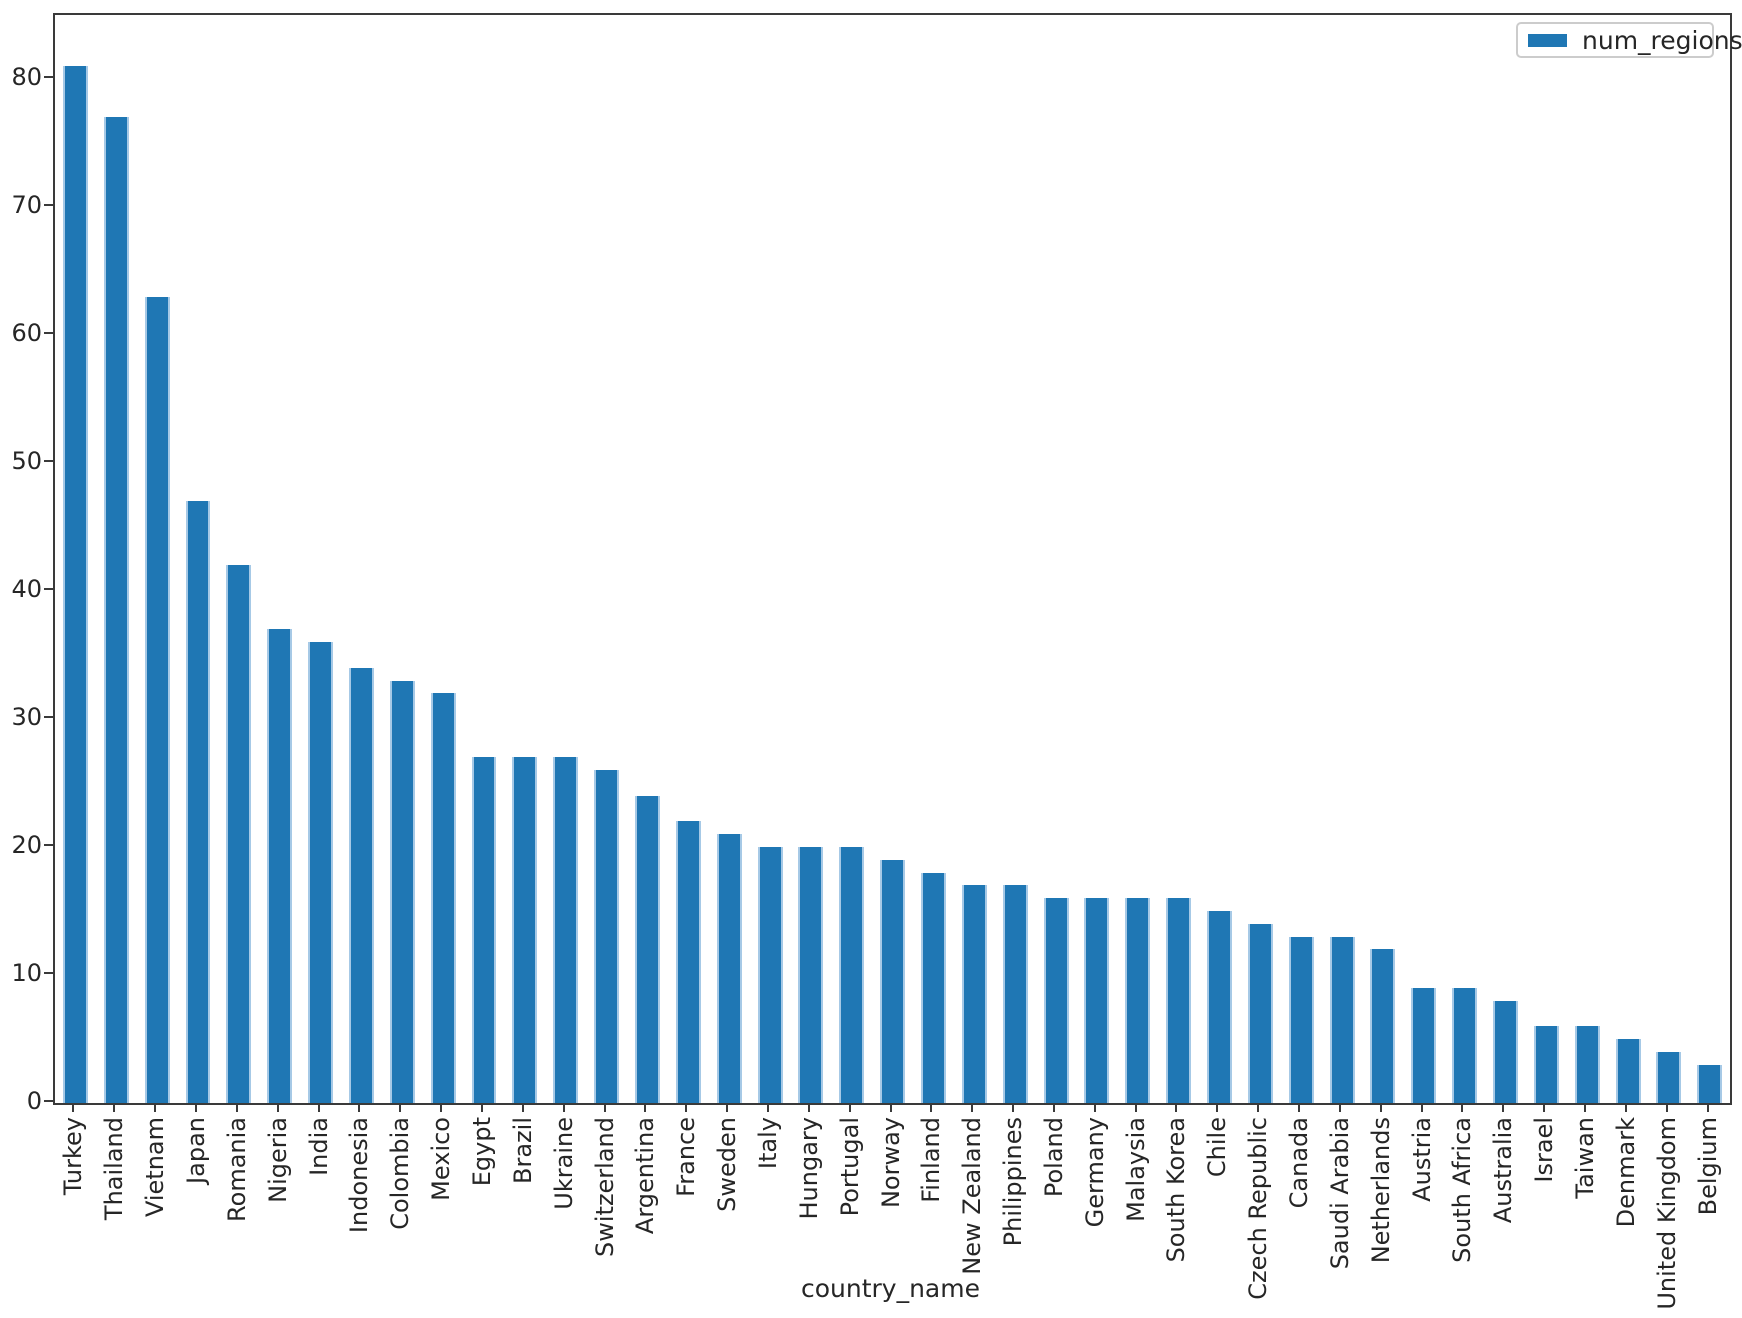  I want to click on bar-slot-ukraine, so click(565, 559).